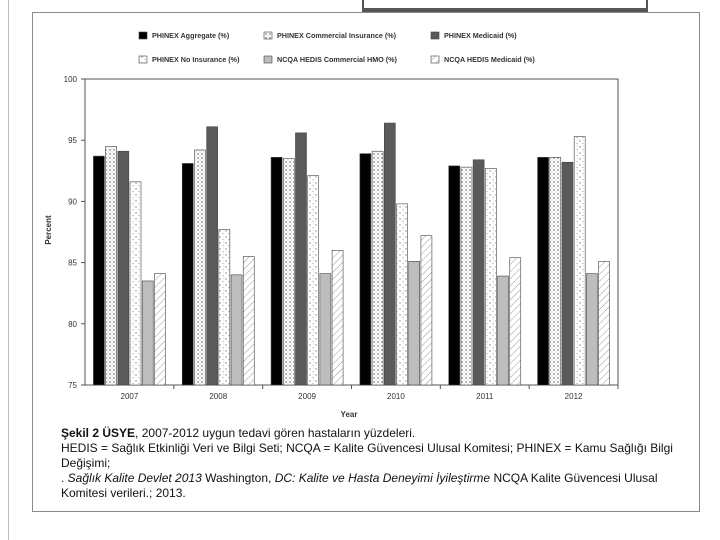 The image size is (720, 540). Describe the element at coordinates (130, 396) in the screenshot. I see `x-tick-label: 2007` at that location.